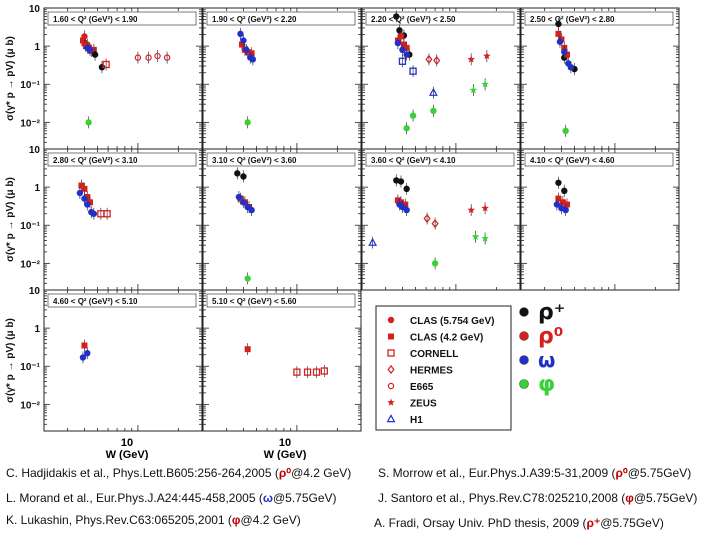  What do you see at coordinates (127, 443) in the screenshot?
I see `x-tick-label-left: 10` at bounding box center [127, 443].